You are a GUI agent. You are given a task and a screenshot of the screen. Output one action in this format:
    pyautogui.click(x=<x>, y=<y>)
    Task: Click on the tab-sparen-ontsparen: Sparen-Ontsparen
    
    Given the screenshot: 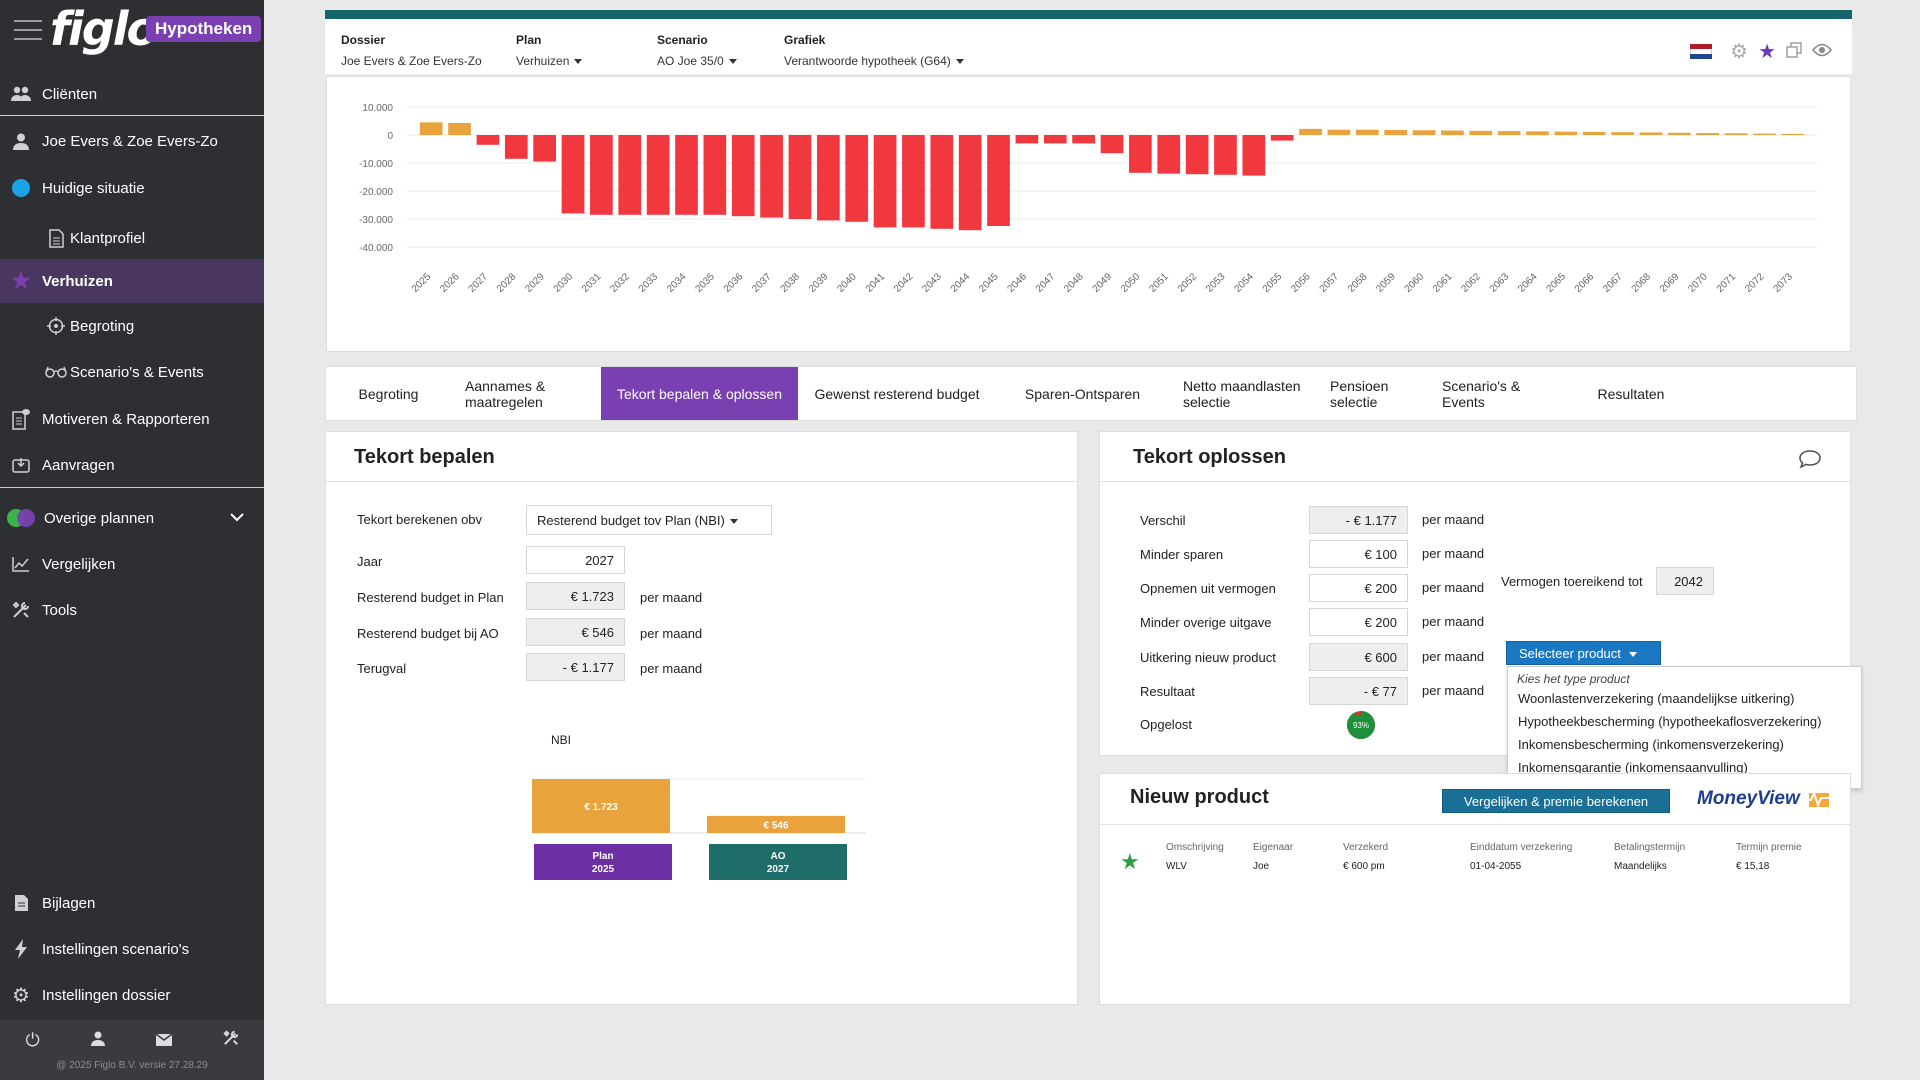 What is the action you would take?
    pyautogui.click(x=1082, y=393)
    